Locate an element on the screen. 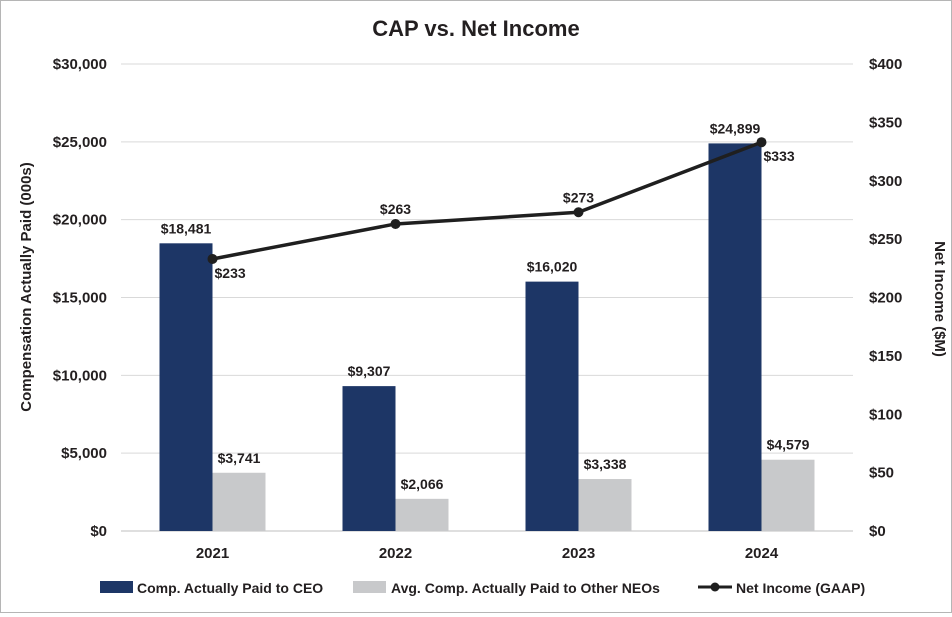 This screenshot has height=617, width=952. legend-item-neos: Avg. Comp. Actually Paid to Other NEOs is located at coordinates (506, 588).